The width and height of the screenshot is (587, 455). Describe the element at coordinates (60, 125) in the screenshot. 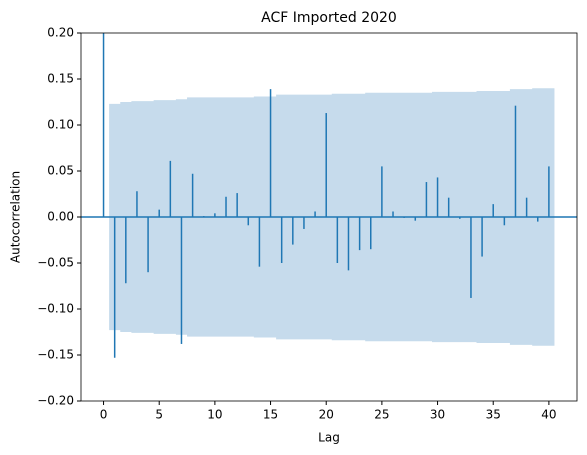

I see `y-tick-label: 0.10` at that location.